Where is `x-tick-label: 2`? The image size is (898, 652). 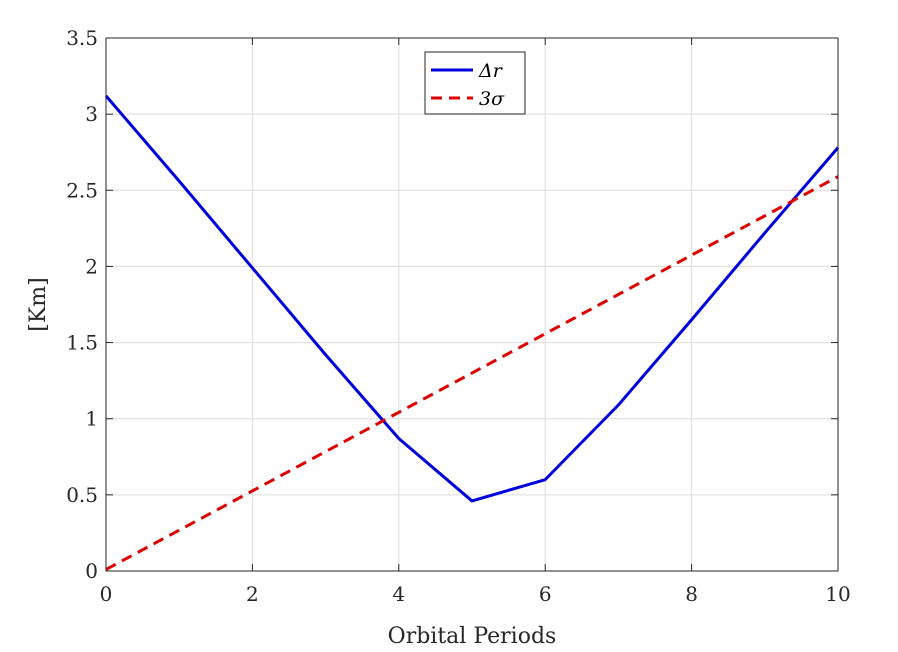 x-tick-label: 2 is located at coordinates (252, 594).